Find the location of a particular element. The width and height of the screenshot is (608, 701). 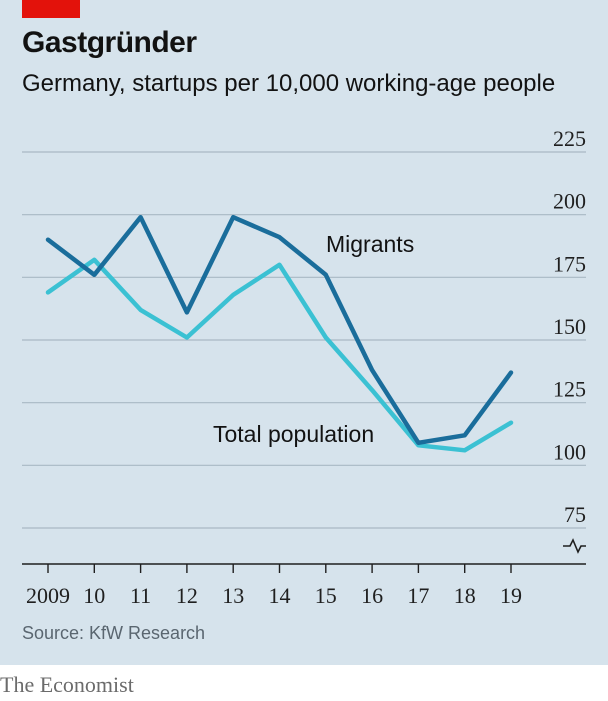

x-tick-label: 16 is located at coordinates (372, 595).